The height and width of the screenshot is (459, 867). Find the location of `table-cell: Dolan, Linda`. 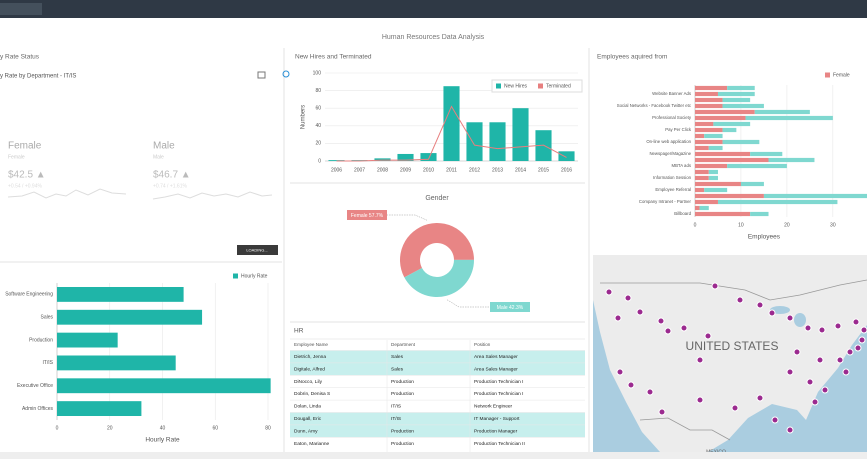

table-cell: Dolan, Linda is located at coordinates (307, 407).